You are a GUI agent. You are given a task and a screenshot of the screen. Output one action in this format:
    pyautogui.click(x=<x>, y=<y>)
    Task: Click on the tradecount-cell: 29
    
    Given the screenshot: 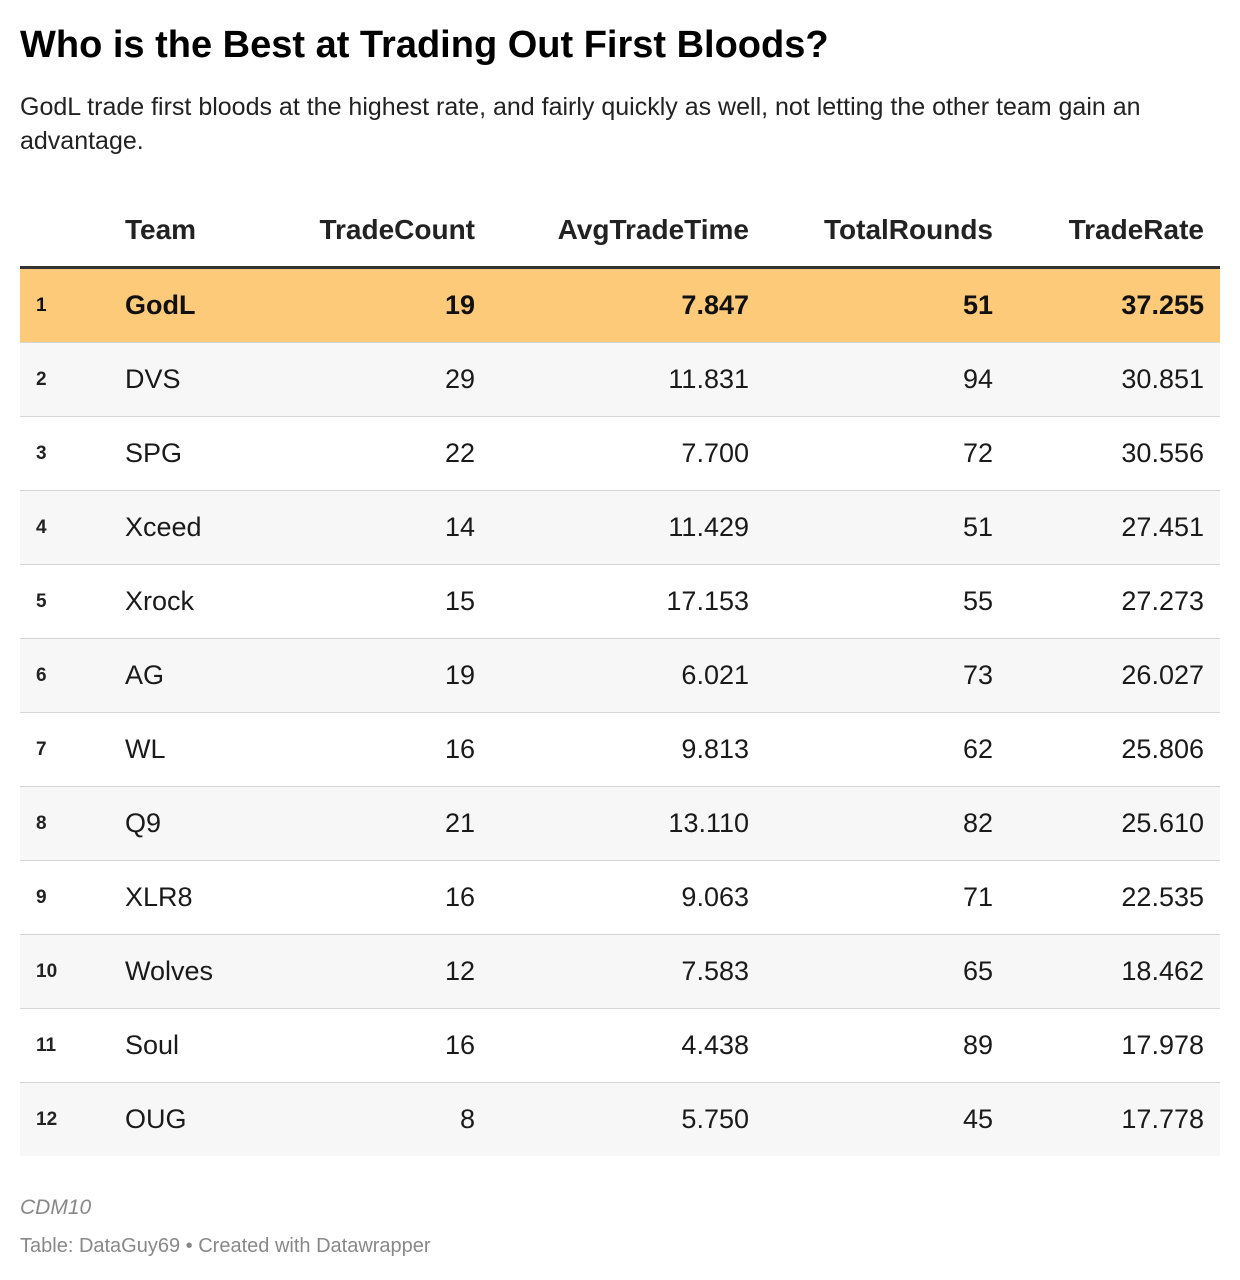 What is the action you would take?
    pyautogui.click(x=384, y=379)
    